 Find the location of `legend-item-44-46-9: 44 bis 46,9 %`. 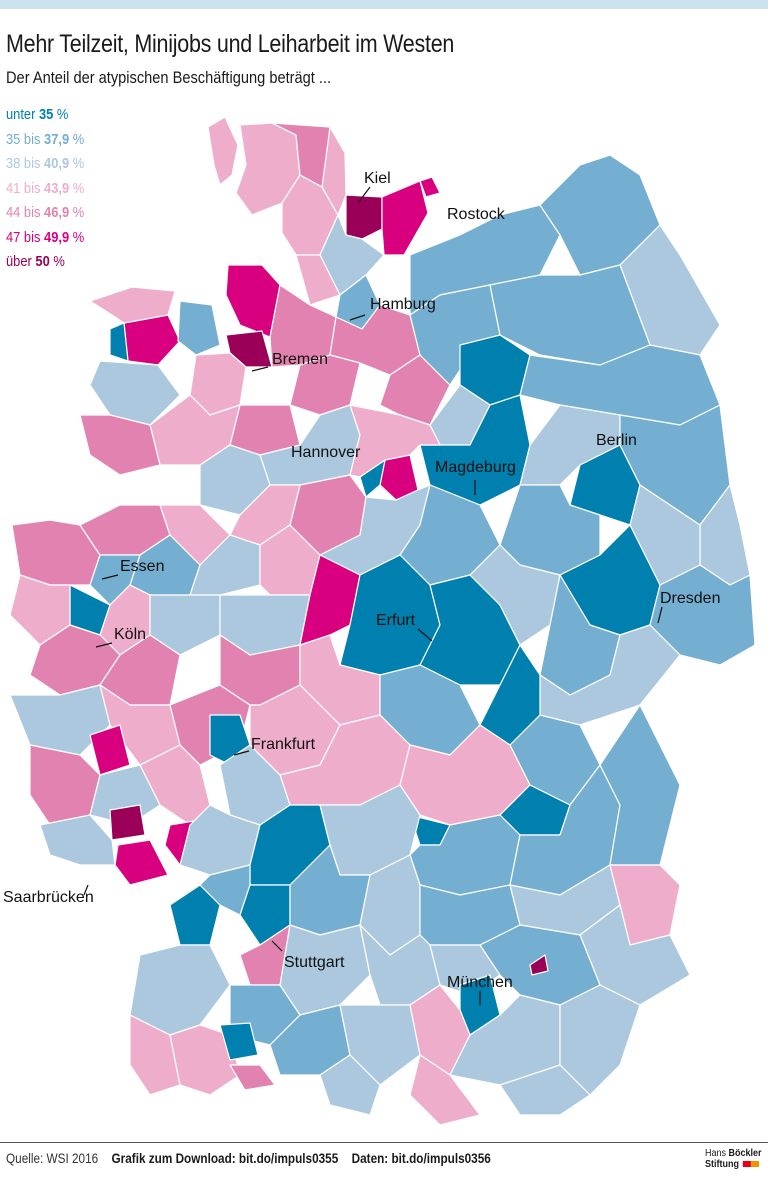

legend-item-44-46-9: 44 bis 46,9 % is located at coordinates (45, 212).